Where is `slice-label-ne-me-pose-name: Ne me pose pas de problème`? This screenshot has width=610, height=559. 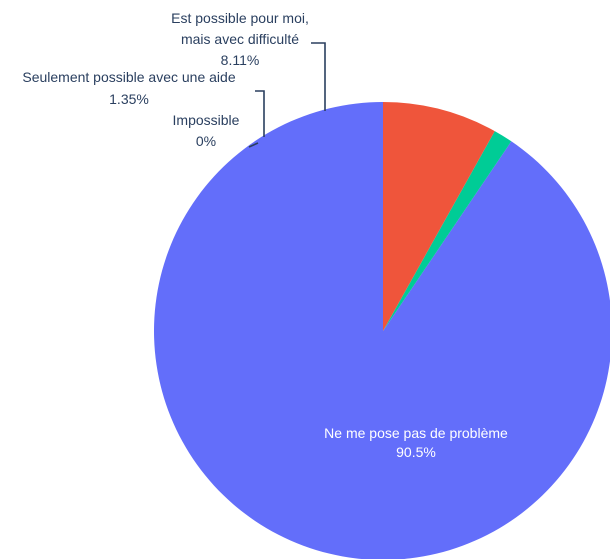 slice-label-ne-me-pose-name: Ne me pose pas de problème is located at coordinates (416, 433).